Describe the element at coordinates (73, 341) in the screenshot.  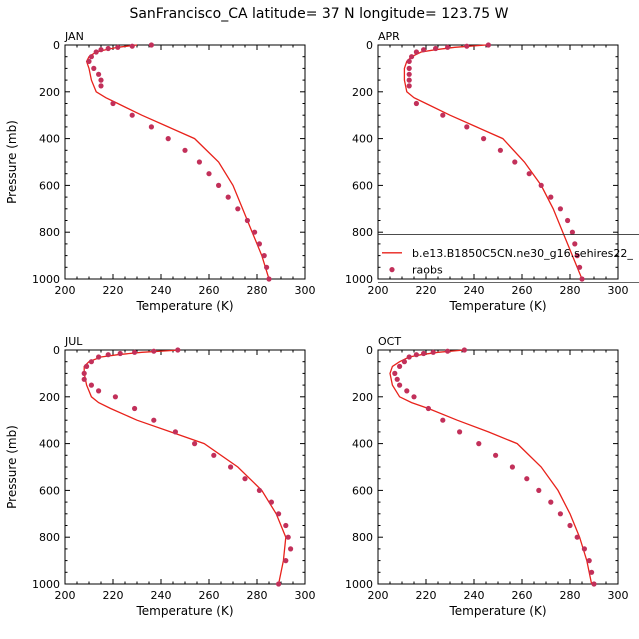
I see `panel-label: JUL` at that location.